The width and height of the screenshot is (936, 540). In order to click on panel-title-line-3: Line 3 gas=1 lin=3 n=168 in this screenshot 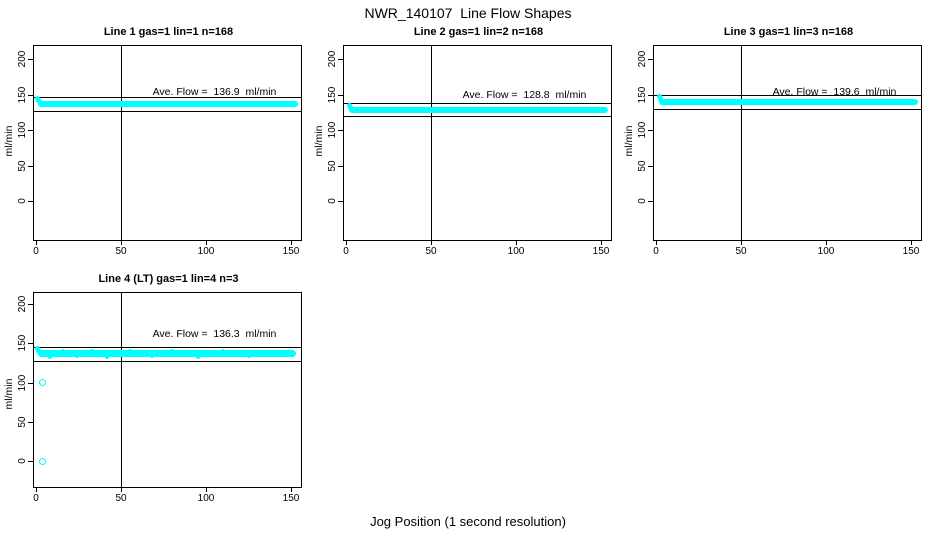, I will do `click(788, 32)`.